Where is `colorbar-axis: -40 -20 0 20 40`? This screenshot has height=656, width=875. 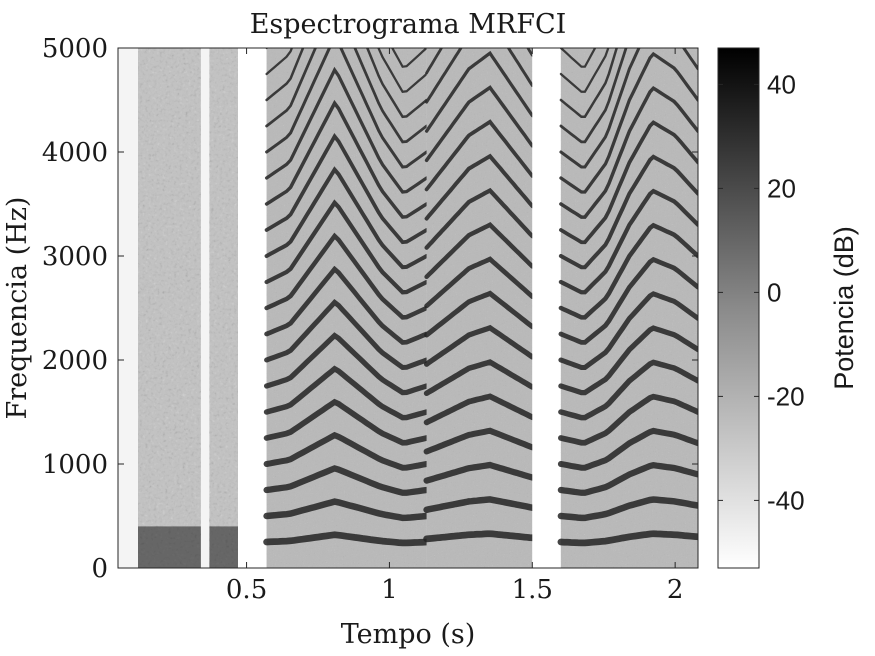
colorbar-axis: -40 -20 0 20 40 is located at coordinates (761, 292).